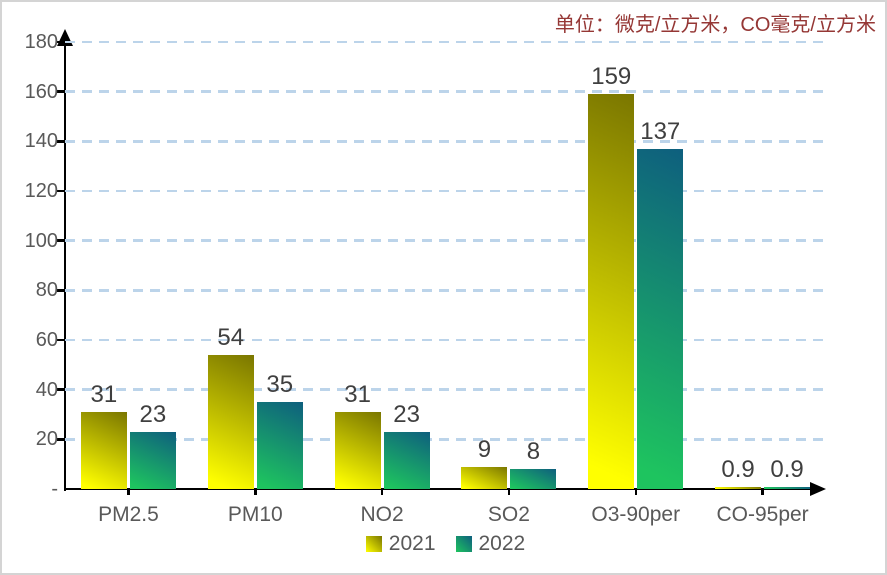  Describe the element at coordinates (787, 487) in the screenshot. I see `bar-2022-CO-95per` at that location.